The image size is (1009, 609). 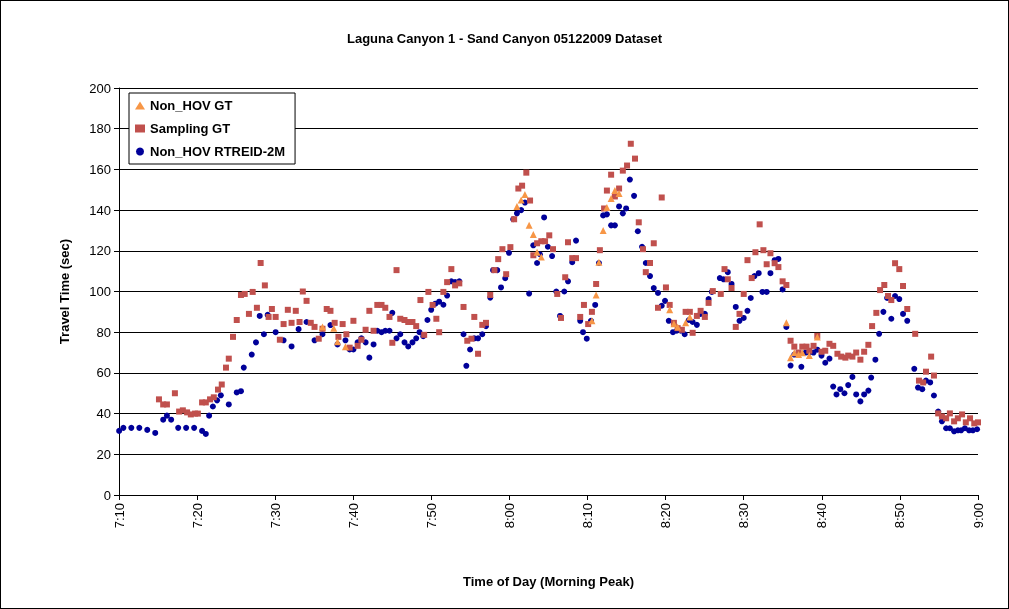 What do you see at coordinates (103, 373) in the screenshot?
I see `y-tick-label: 60` at bounding box center [103, 373].